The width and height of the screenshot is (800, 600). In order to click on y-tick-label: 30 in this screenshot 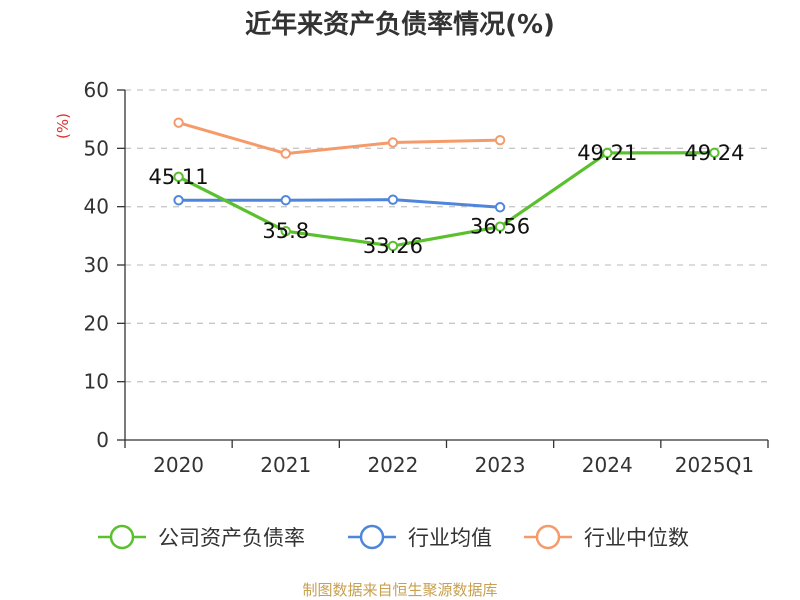, I will do `click(96, 265)`.